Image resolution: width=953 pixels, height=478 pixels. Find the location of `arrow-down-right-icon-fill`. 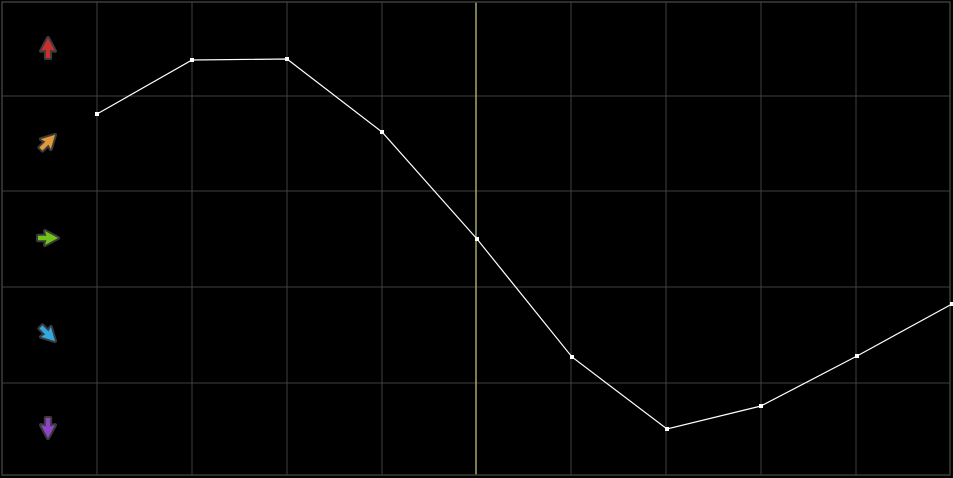

arrow-down-right-icon-fill is located at coordinates (47, 333).